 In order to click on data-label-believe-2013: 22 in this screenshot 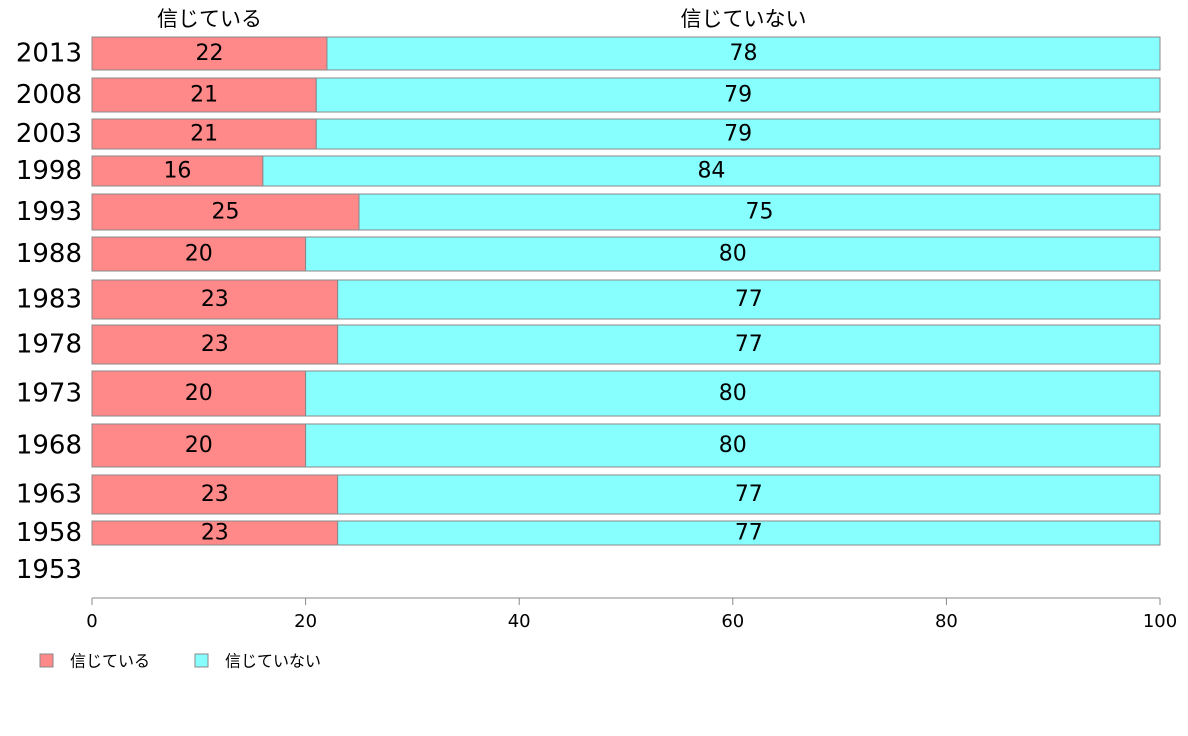, I will do `click(209, 53)`.